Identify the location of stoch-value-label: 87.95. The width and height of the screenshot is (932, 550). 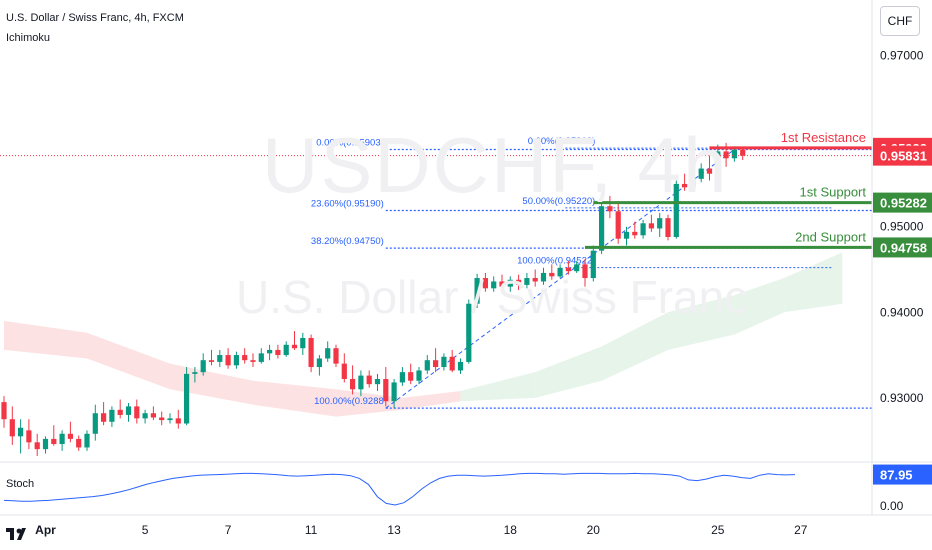
(896, 475).